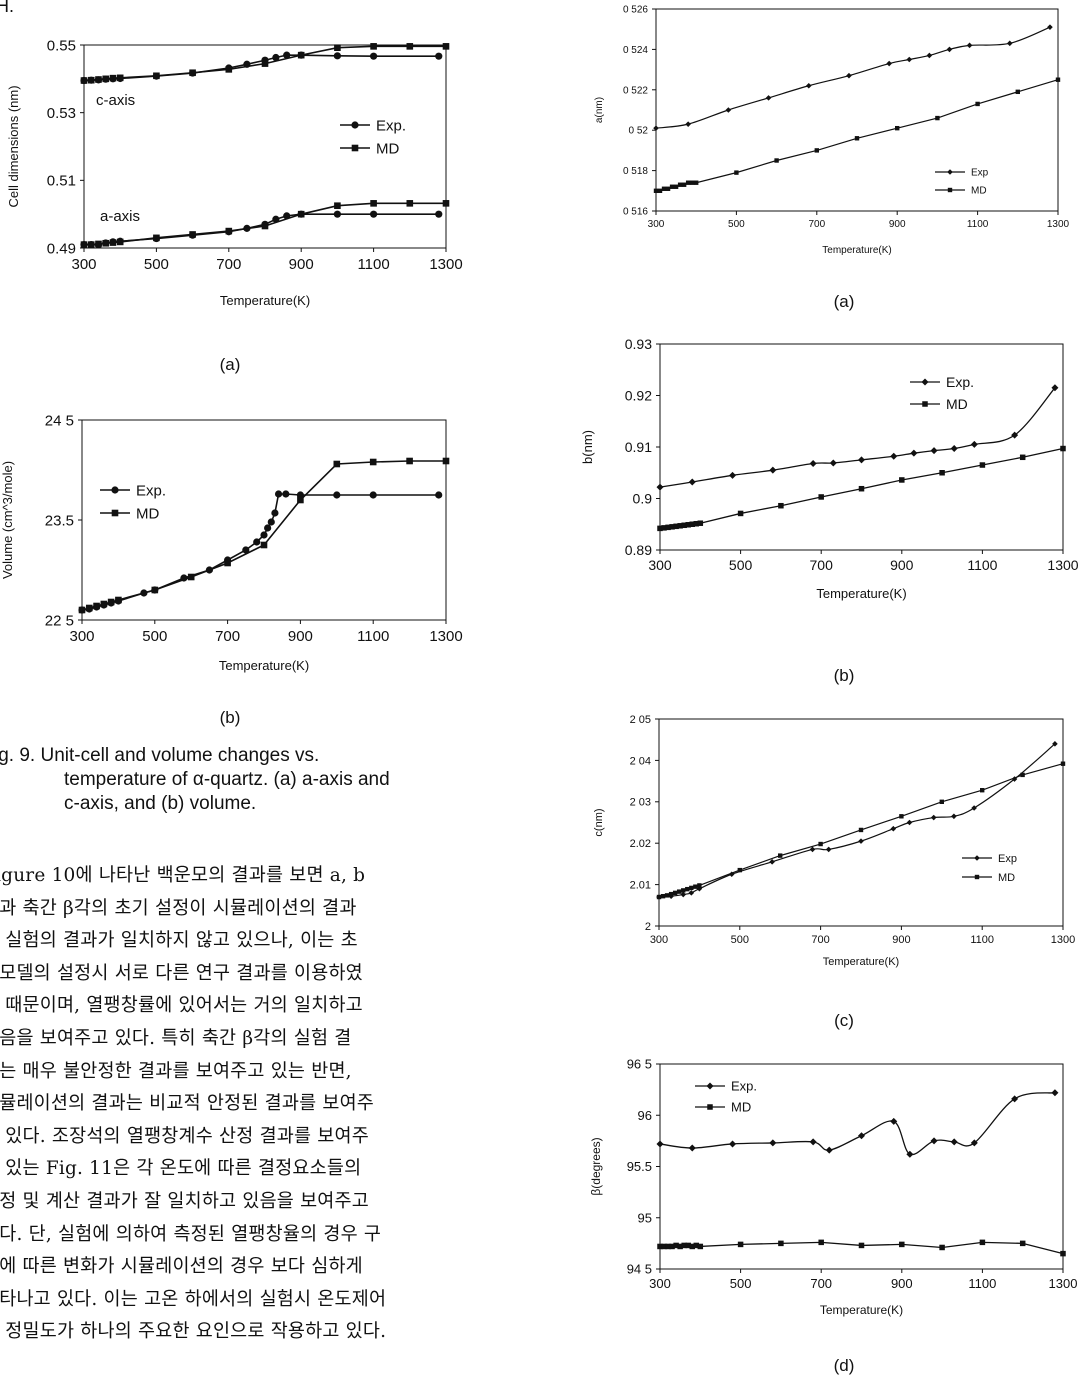 Image resolution: width=1087 pixels, height=1384 pixels. I want to click on legend-label: MD, so click(957, 404).